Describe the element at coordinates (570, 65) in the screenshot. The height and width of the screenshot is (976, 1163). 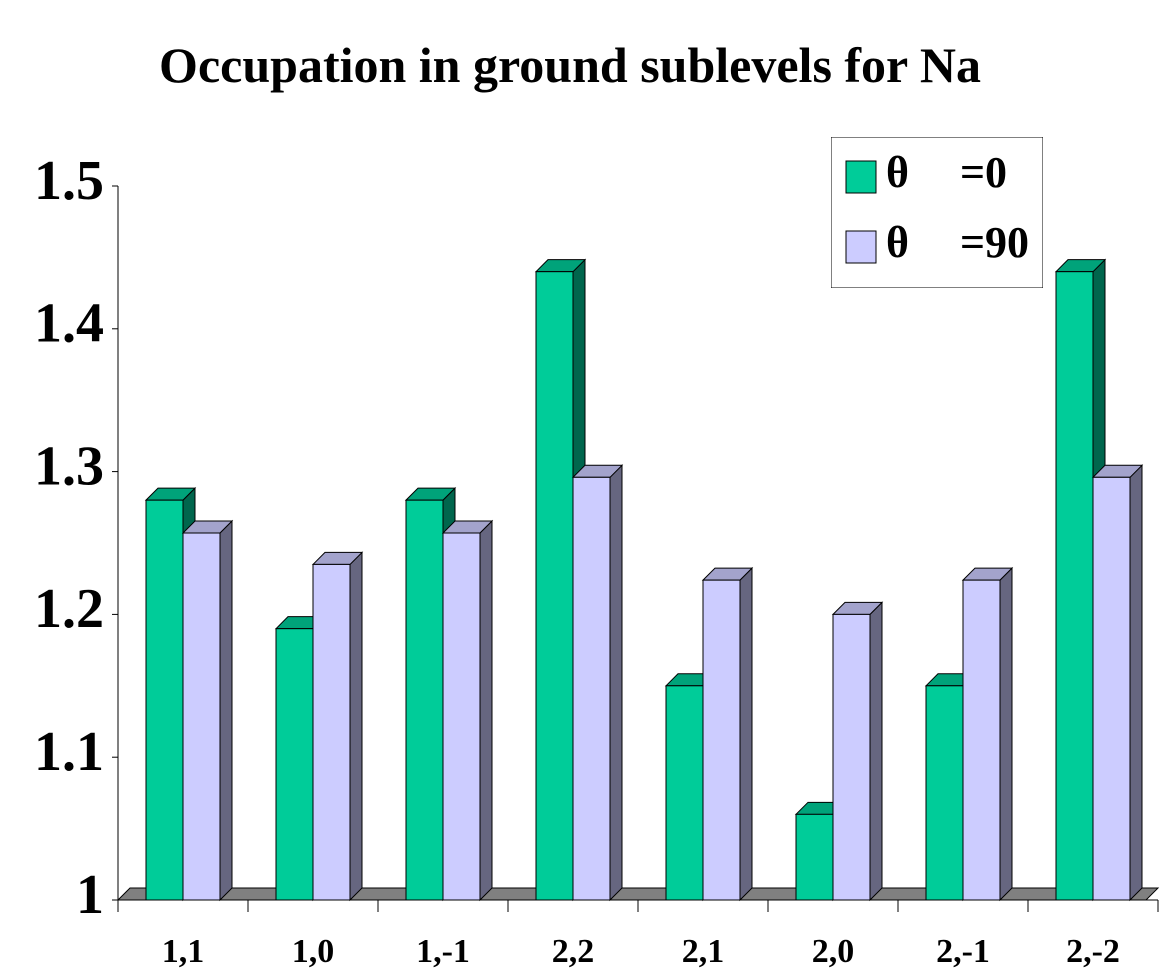
I see `chart-title: Occupation in ground sublevels for Na` at that location.